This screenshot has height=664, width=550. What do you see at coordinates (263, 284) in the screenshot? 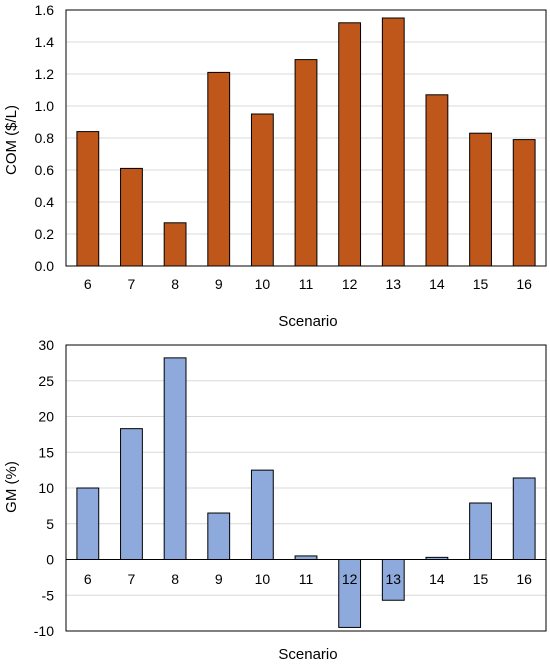
I see `chart1-x-tick-label: 10` at bounding box center [263, 284].